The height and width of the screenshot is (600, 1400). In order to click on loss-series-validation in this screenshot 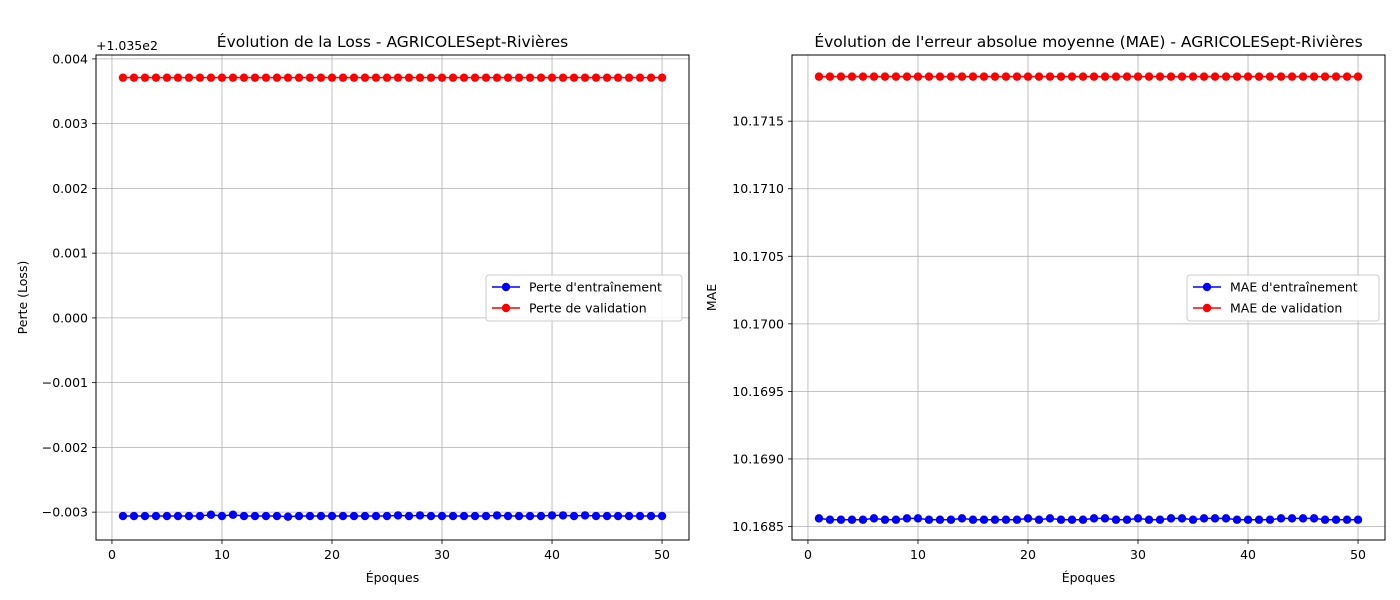, I will do `click(392, 77)`.